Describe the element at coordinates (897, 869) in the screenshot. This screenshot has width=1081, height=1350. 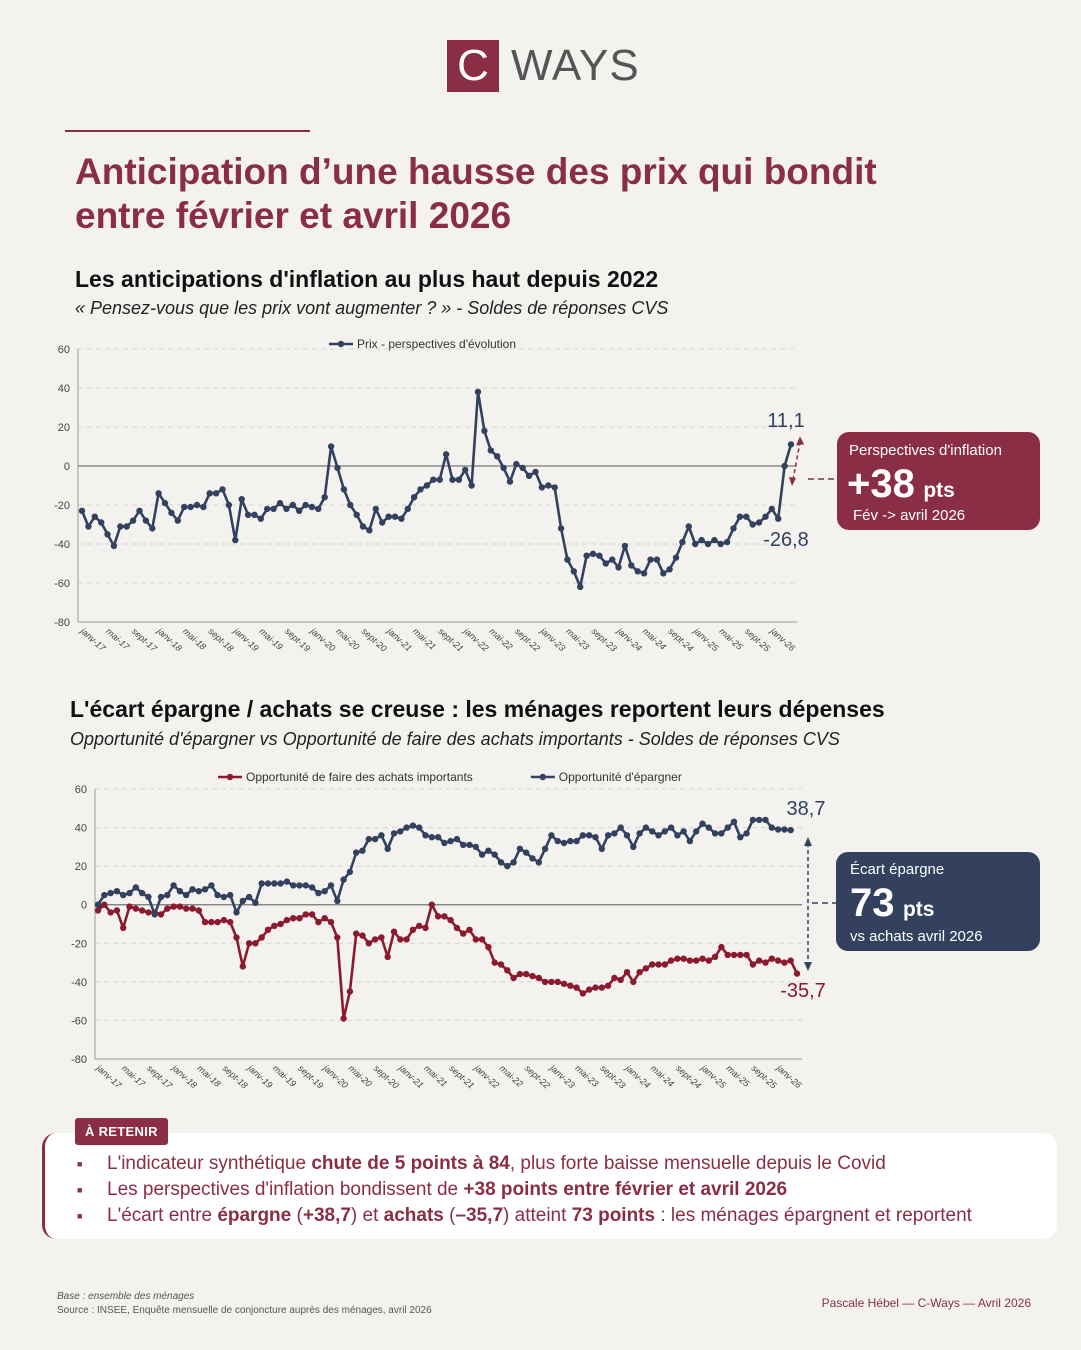
I see `callout-epargne-label: Écart épargne` at that location.